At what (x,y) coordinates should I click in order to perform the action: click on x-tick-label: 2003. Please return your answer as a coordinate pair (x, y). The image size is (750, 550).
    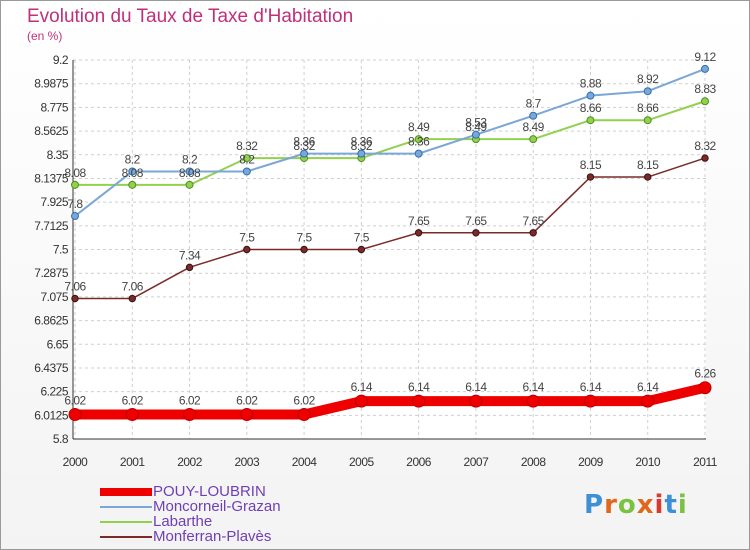
    Looking at the image, I should click on (247, 462).